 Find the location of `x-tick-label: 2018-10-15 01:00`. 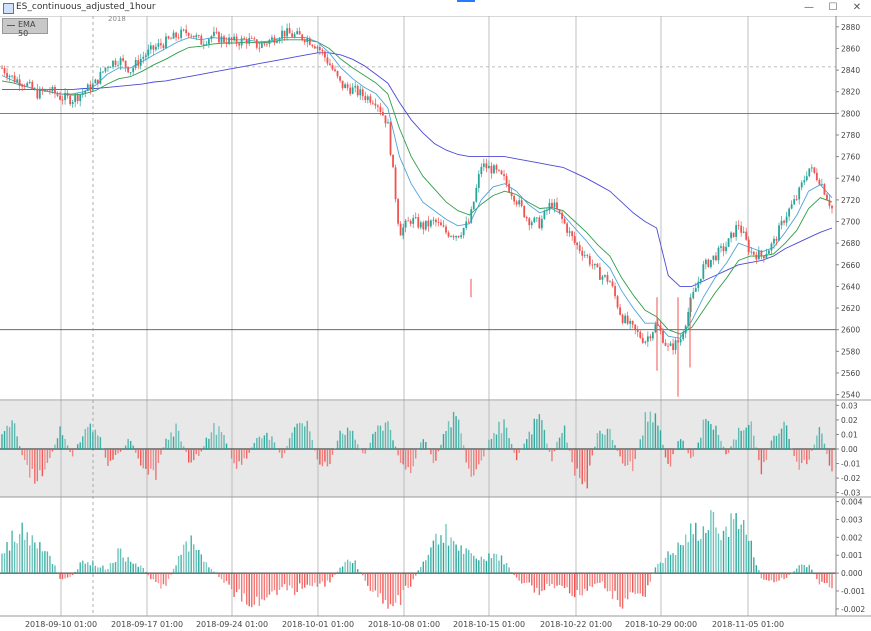

x-tick-label: 2018-10-15 01:00 is located at coordinates (489, 624).